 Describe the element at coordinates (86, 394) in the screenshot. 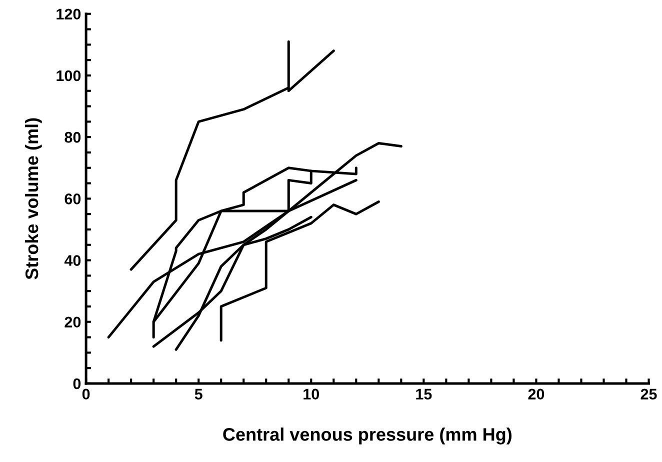

I see `x-tick-label: 0` at that location.